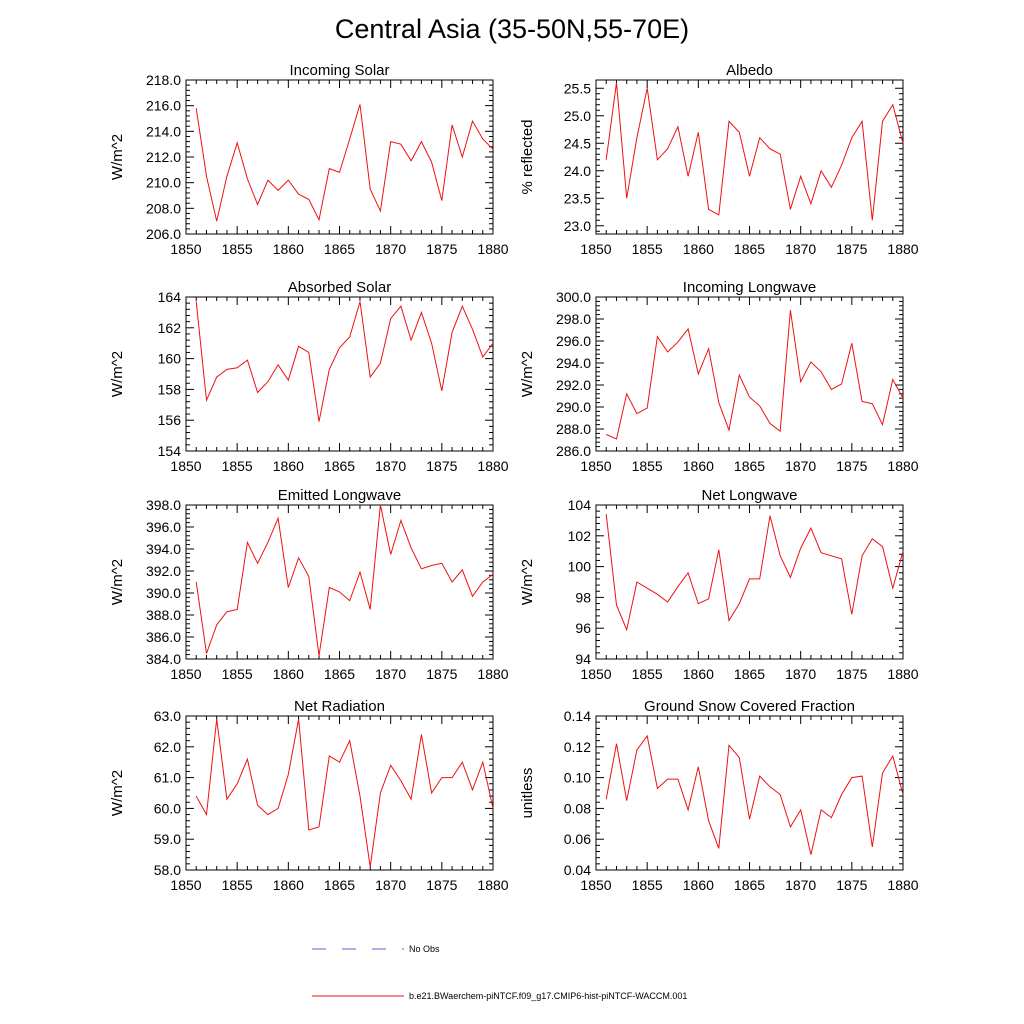  I want to click on y-tick-label: 60.0, so click(167, 808).